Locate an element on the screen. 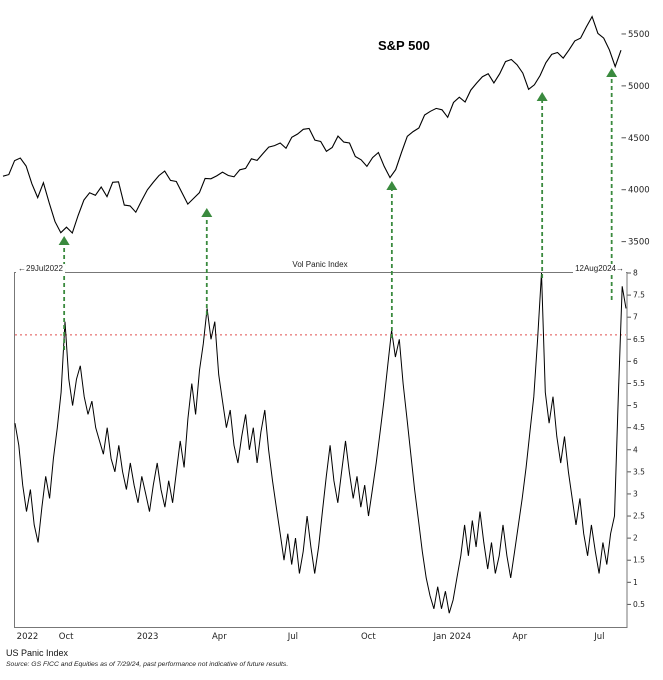 The image size is (663, 680). sp500-ytick-label: 3500 is located at coordinates (639, 243).